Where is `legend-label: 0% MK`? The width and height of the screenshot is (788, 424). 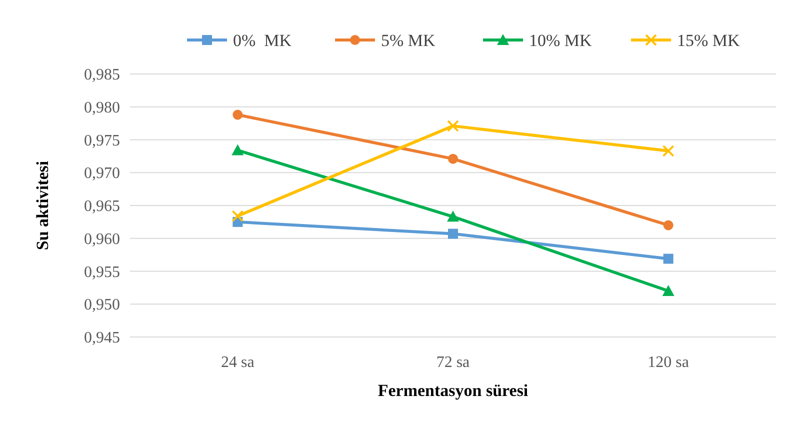 legend-label: 0% MK is located at coordinates (262, 40).